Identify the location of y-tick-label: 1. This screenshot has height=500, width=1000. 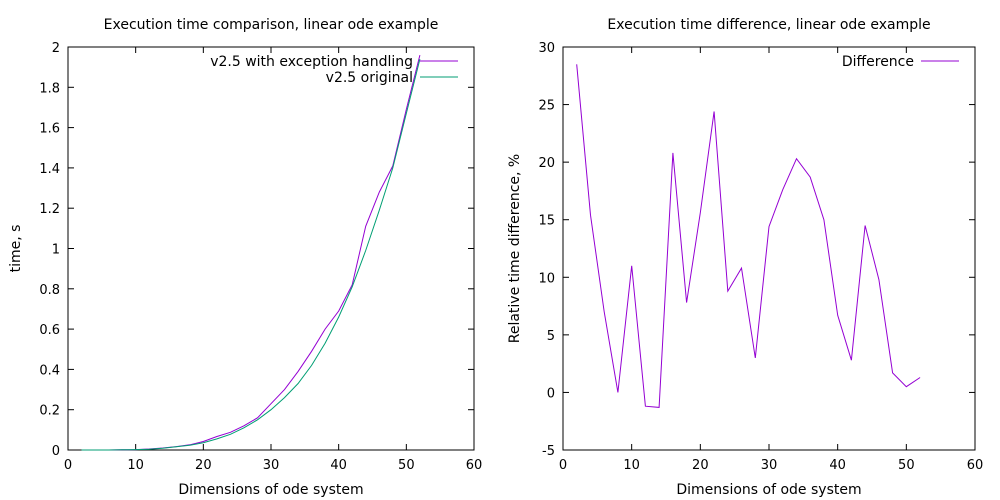
(56, 250).